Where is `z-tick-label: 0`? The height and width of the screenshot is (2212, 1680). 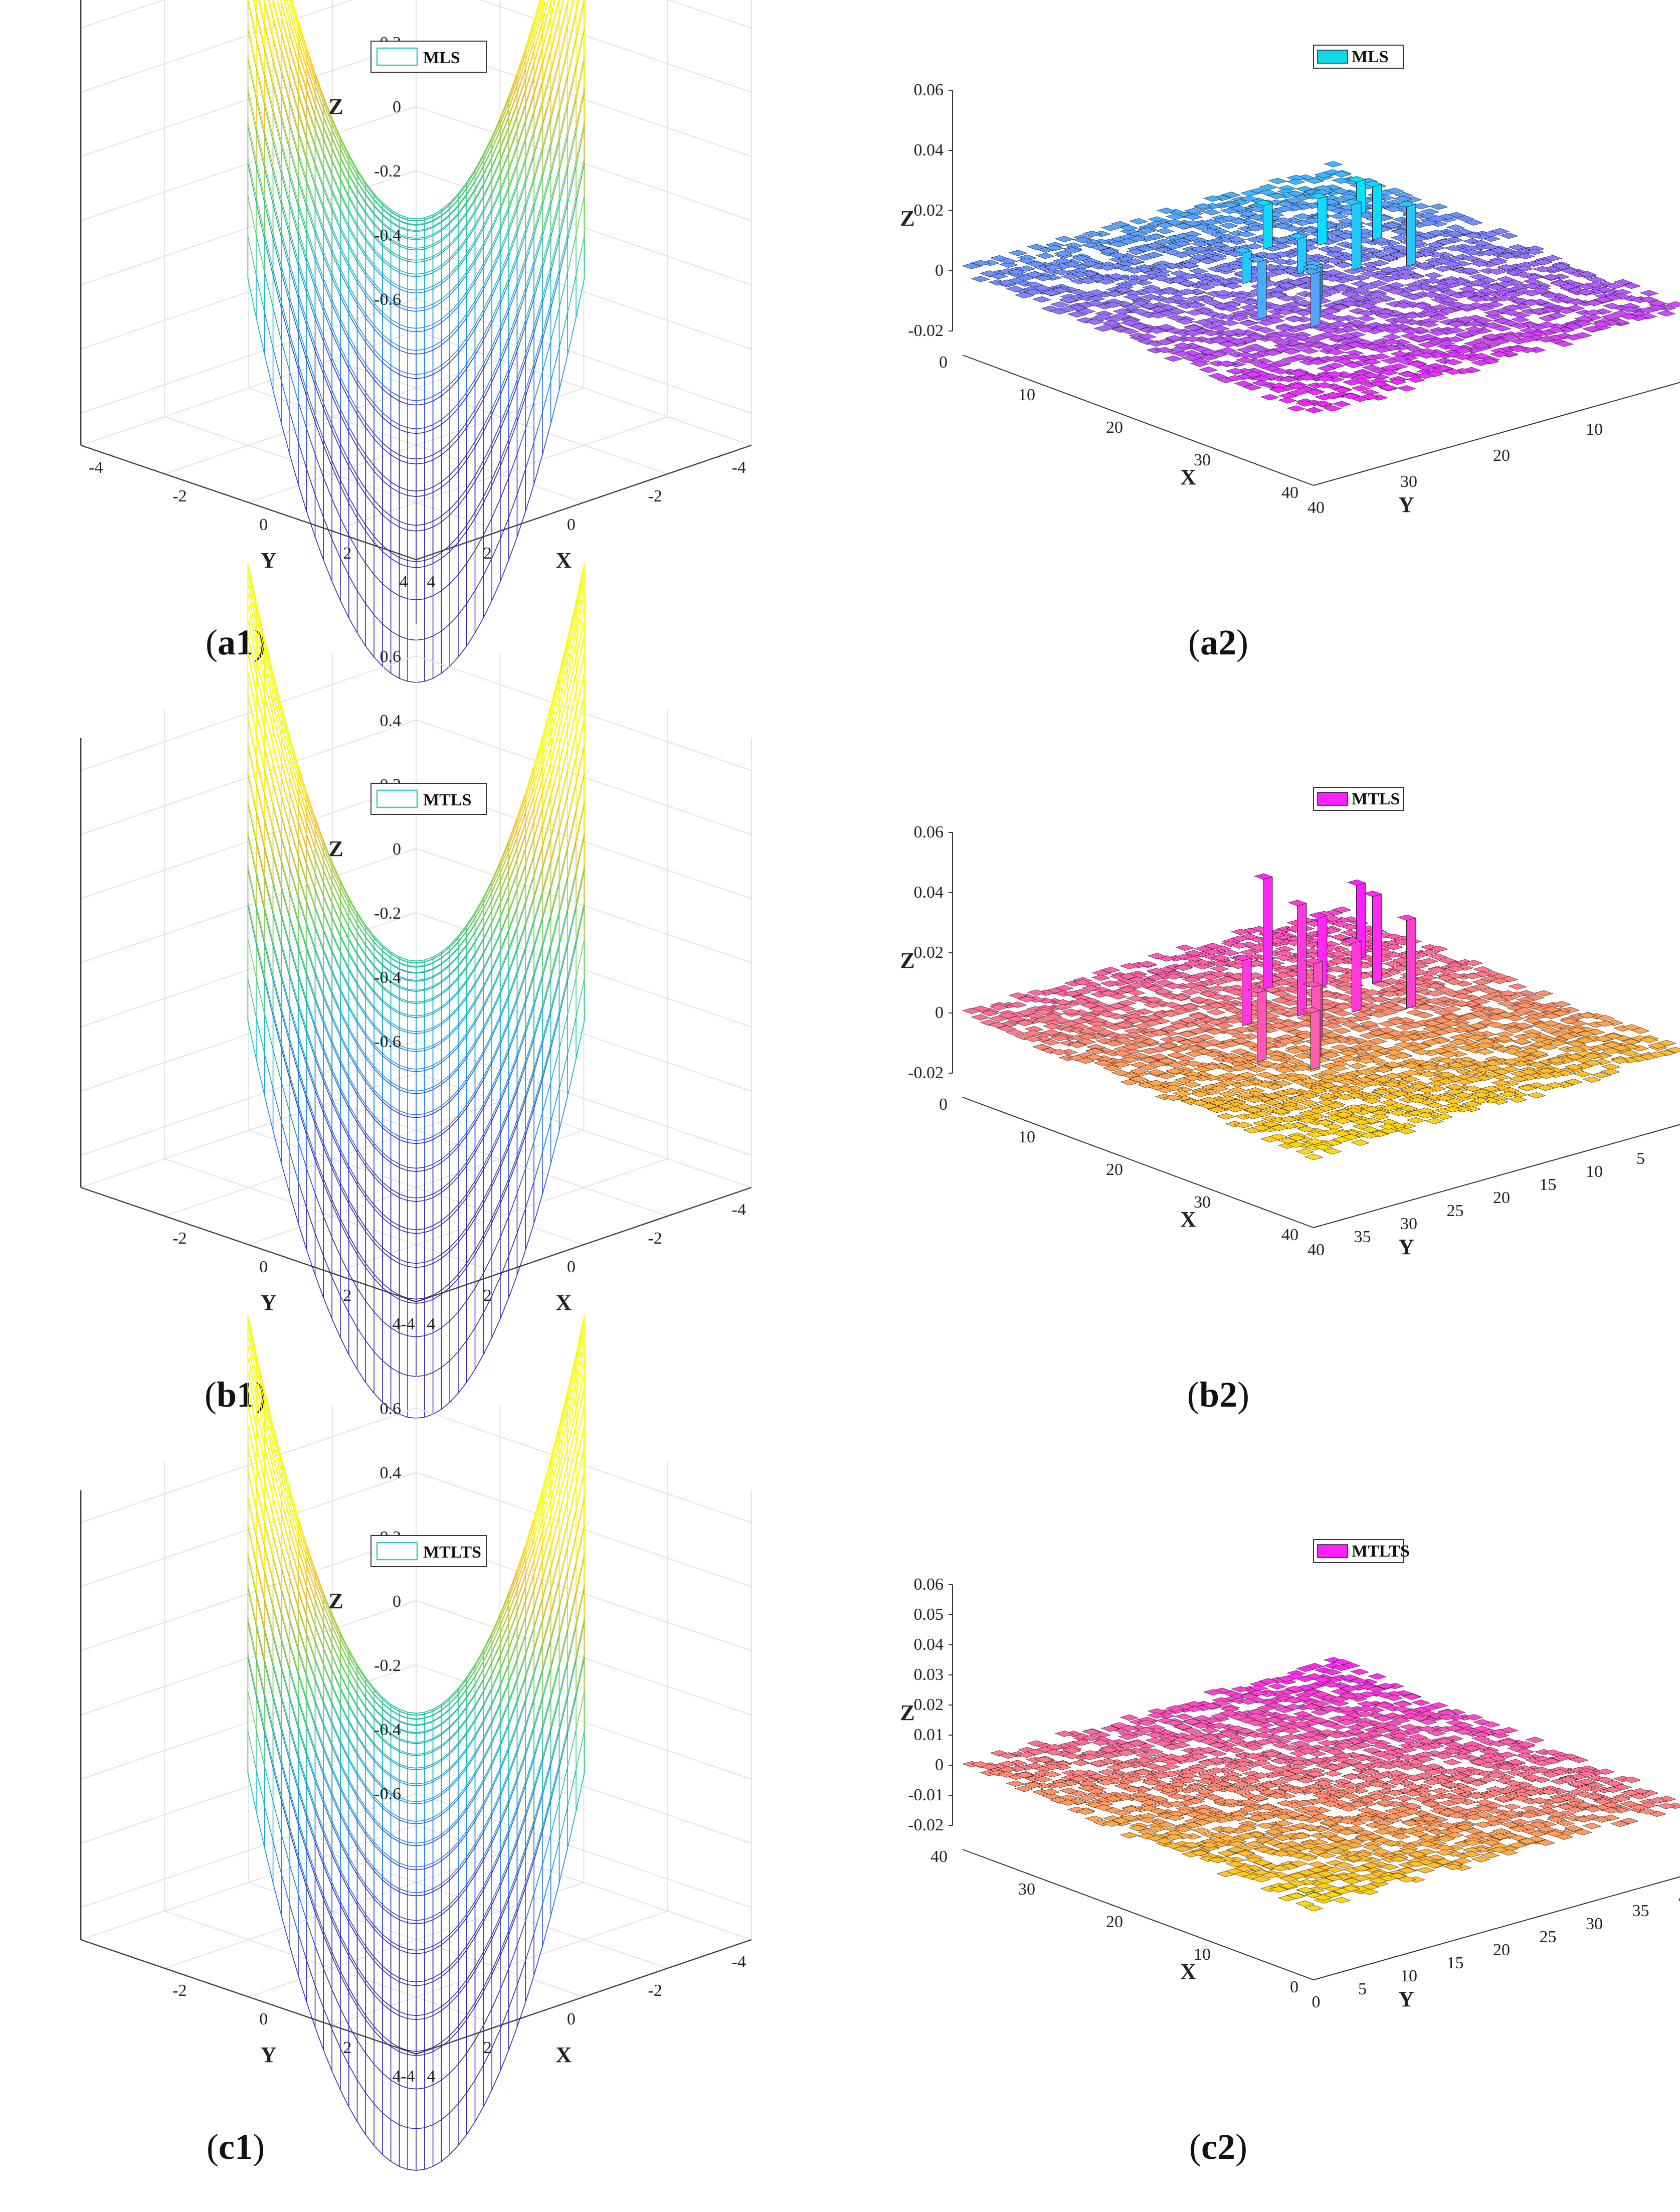 z-tick-label: 0 is located at coordinates (397, 107).